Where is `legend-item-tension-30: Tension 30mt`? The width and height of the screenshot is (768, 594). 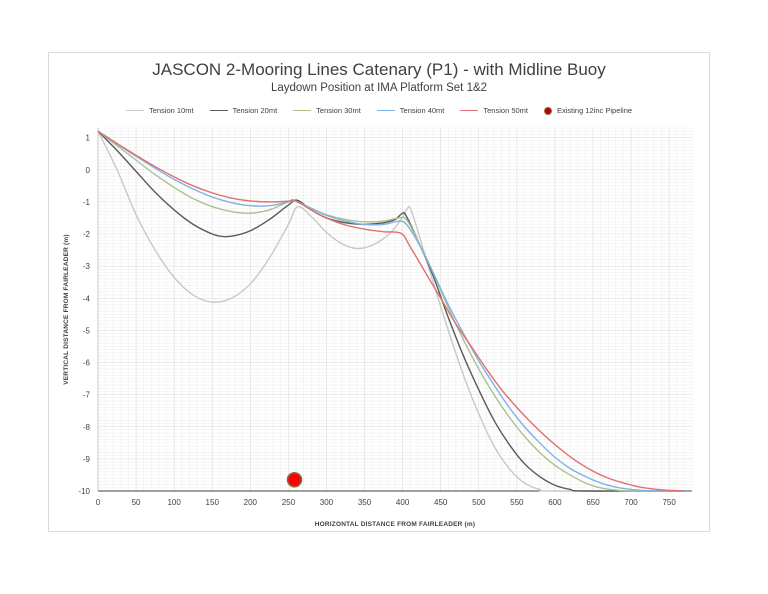
legend-item-tension-30: Tension 30mt is located at coordinates (327, 110).